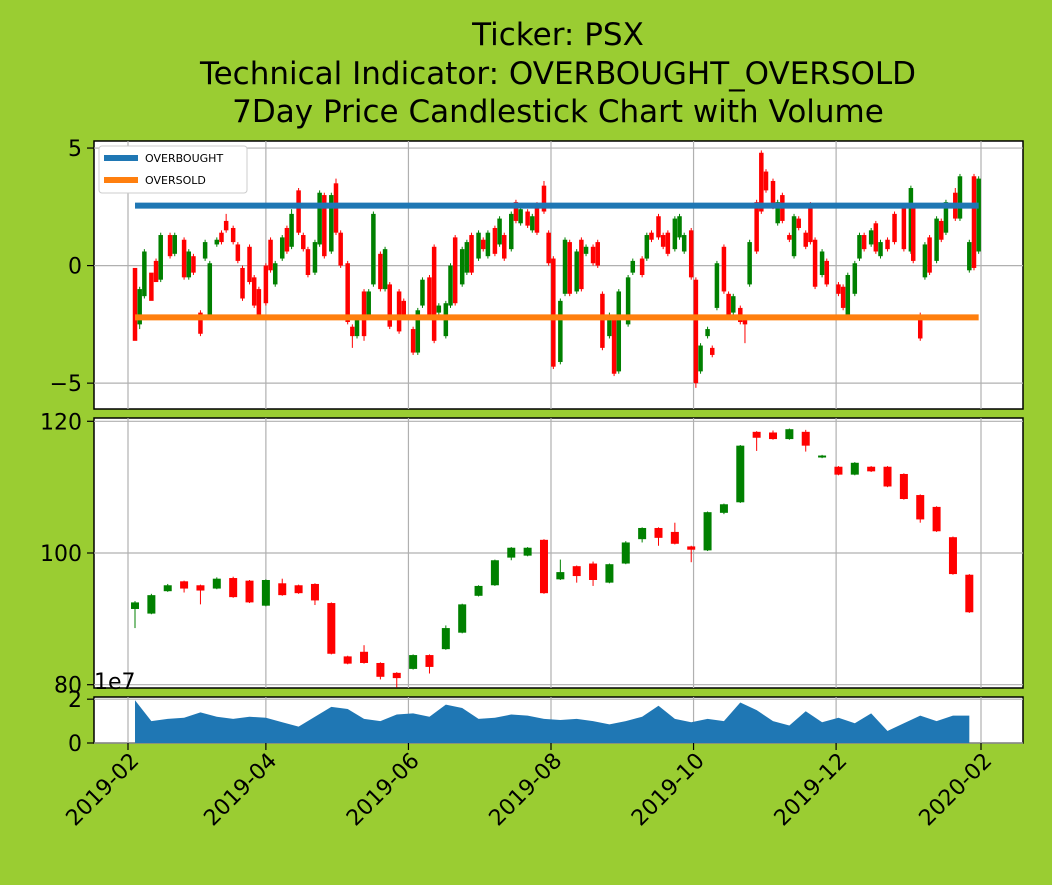 Image resolution: width=1052 pixels, height=885 pixels. What do you see at coordinates (668, 790) in the screenshot?
I see `x-tick-label: 2019-10` at bounding box center [668, 790].